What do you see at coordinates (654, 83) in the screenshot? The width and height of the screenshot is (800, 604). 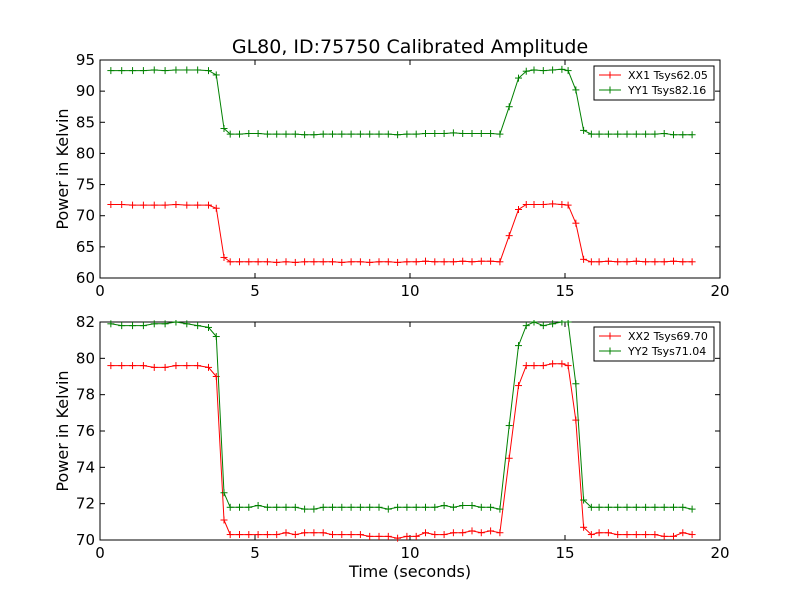 I see `legend: XX1 Tsys62.05 YY1 Tsys82.16` at bounding box center [654, 83].